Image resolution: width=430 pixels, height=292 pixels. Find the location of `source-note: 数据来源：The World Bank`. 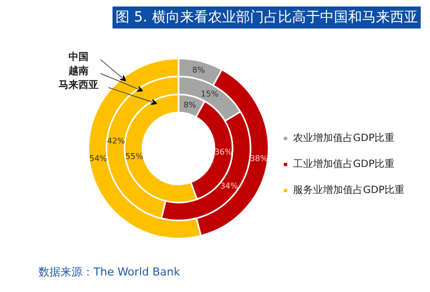

source-note: 数据来源：The World Bank is located at coordinates (109, 272).